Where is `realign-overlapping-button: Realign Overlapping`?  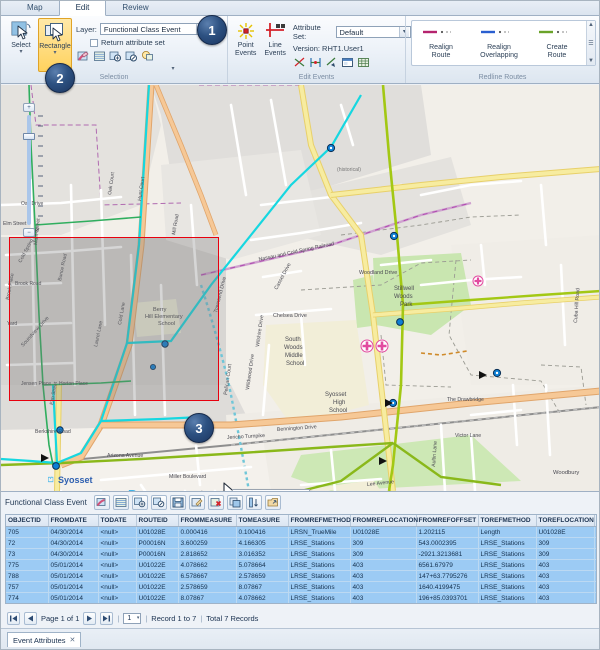
realign-overlapping-button: Realign Overlapping is located at coordinates (499, 43).